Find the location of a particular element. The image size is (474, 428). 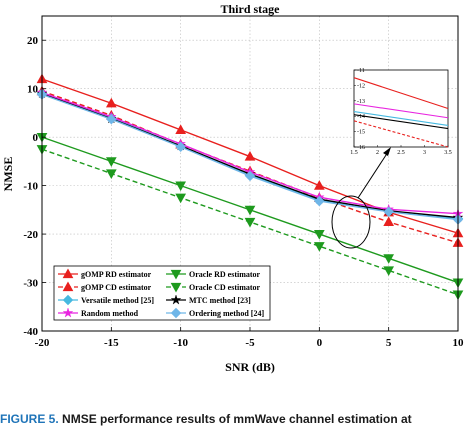

y-axis-label: NMSE is located at coordinates (8, 174).